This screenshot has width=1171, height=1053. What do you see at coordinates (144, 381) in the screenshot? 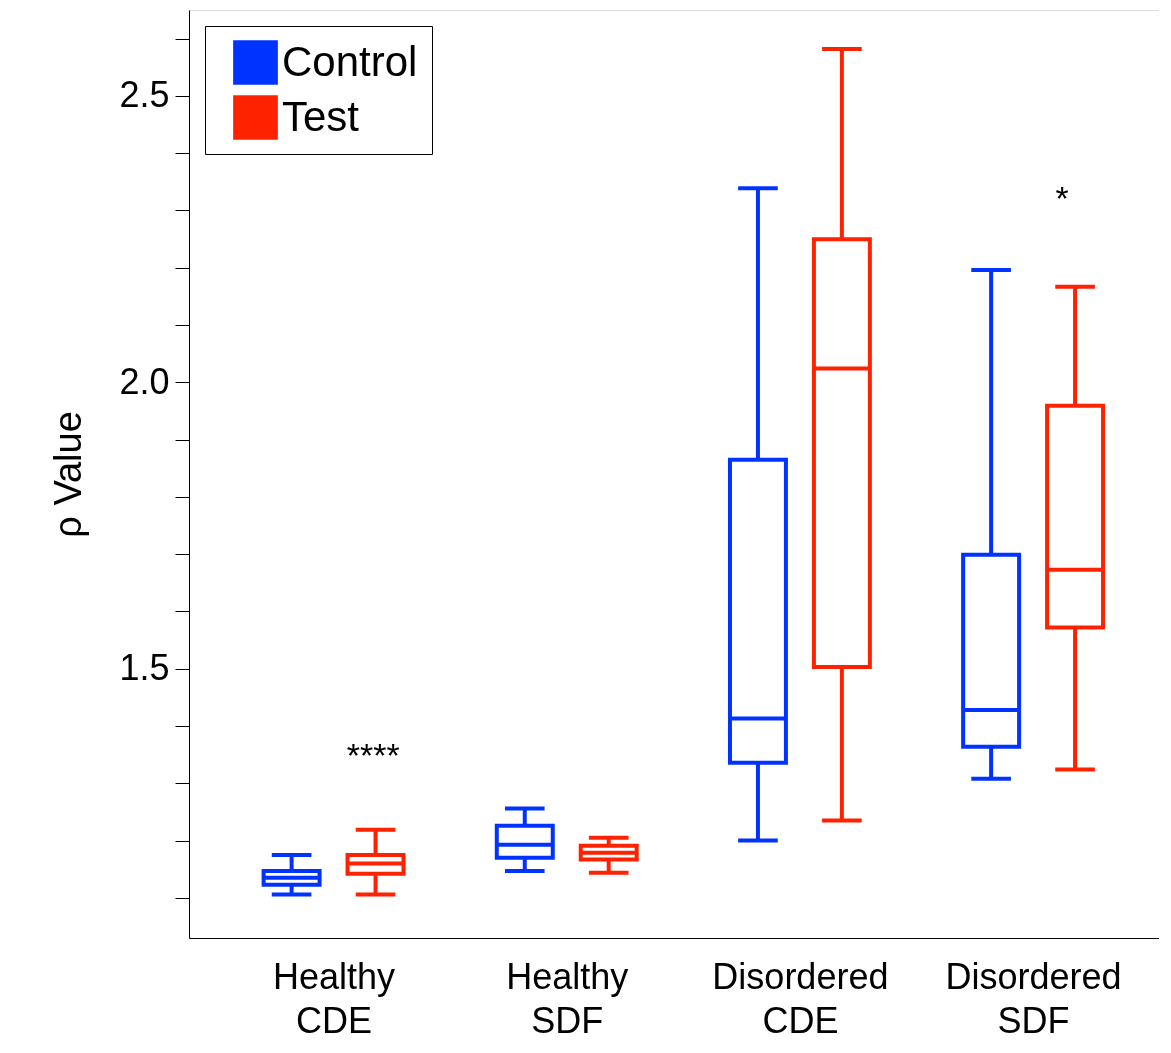
I see `y-tick-label: 2.0` at bounding box center [144, 381].